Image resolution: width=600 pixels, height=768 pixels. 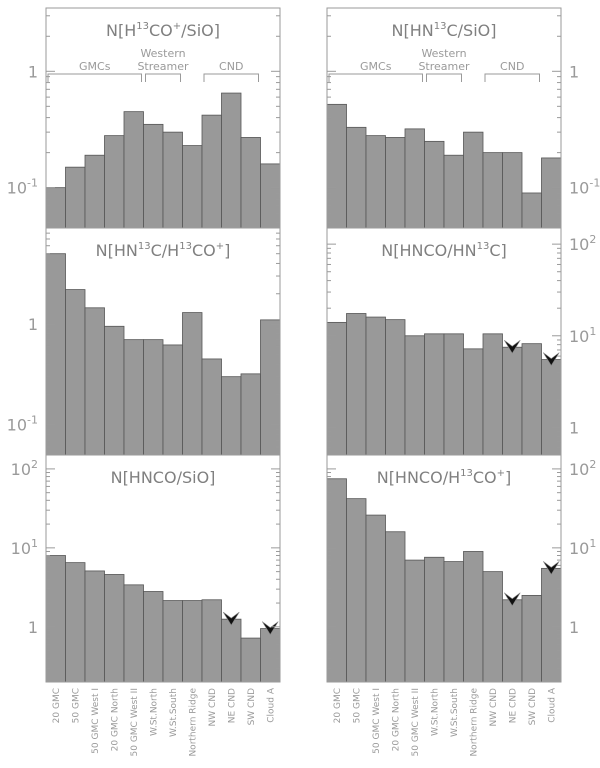 What do you see at coordinates (435, 712) in the screenshot?
I see `category-label-6-6: W.St.North` at bounding box center [435, 712].